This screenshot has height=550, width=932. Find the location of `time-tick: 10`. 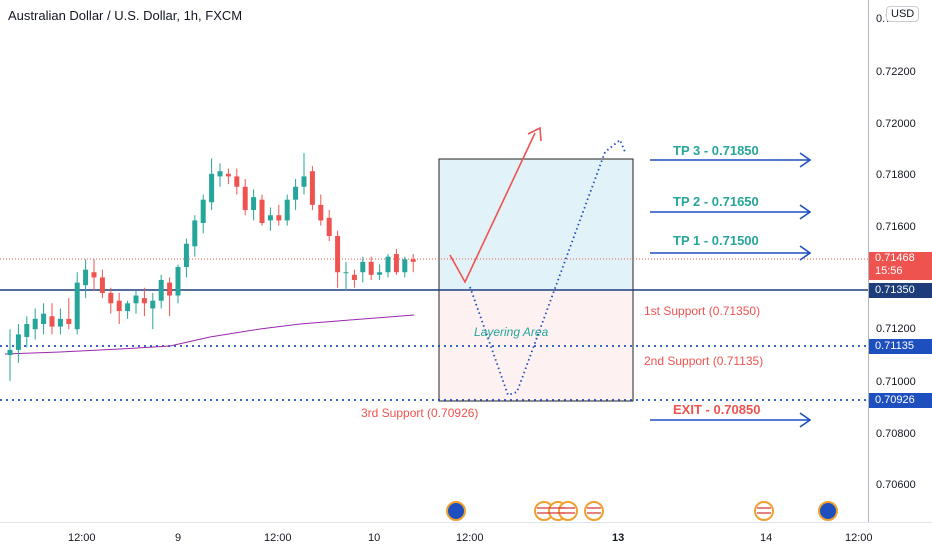

time-tick: 10 is located at coordinates (374, 538).